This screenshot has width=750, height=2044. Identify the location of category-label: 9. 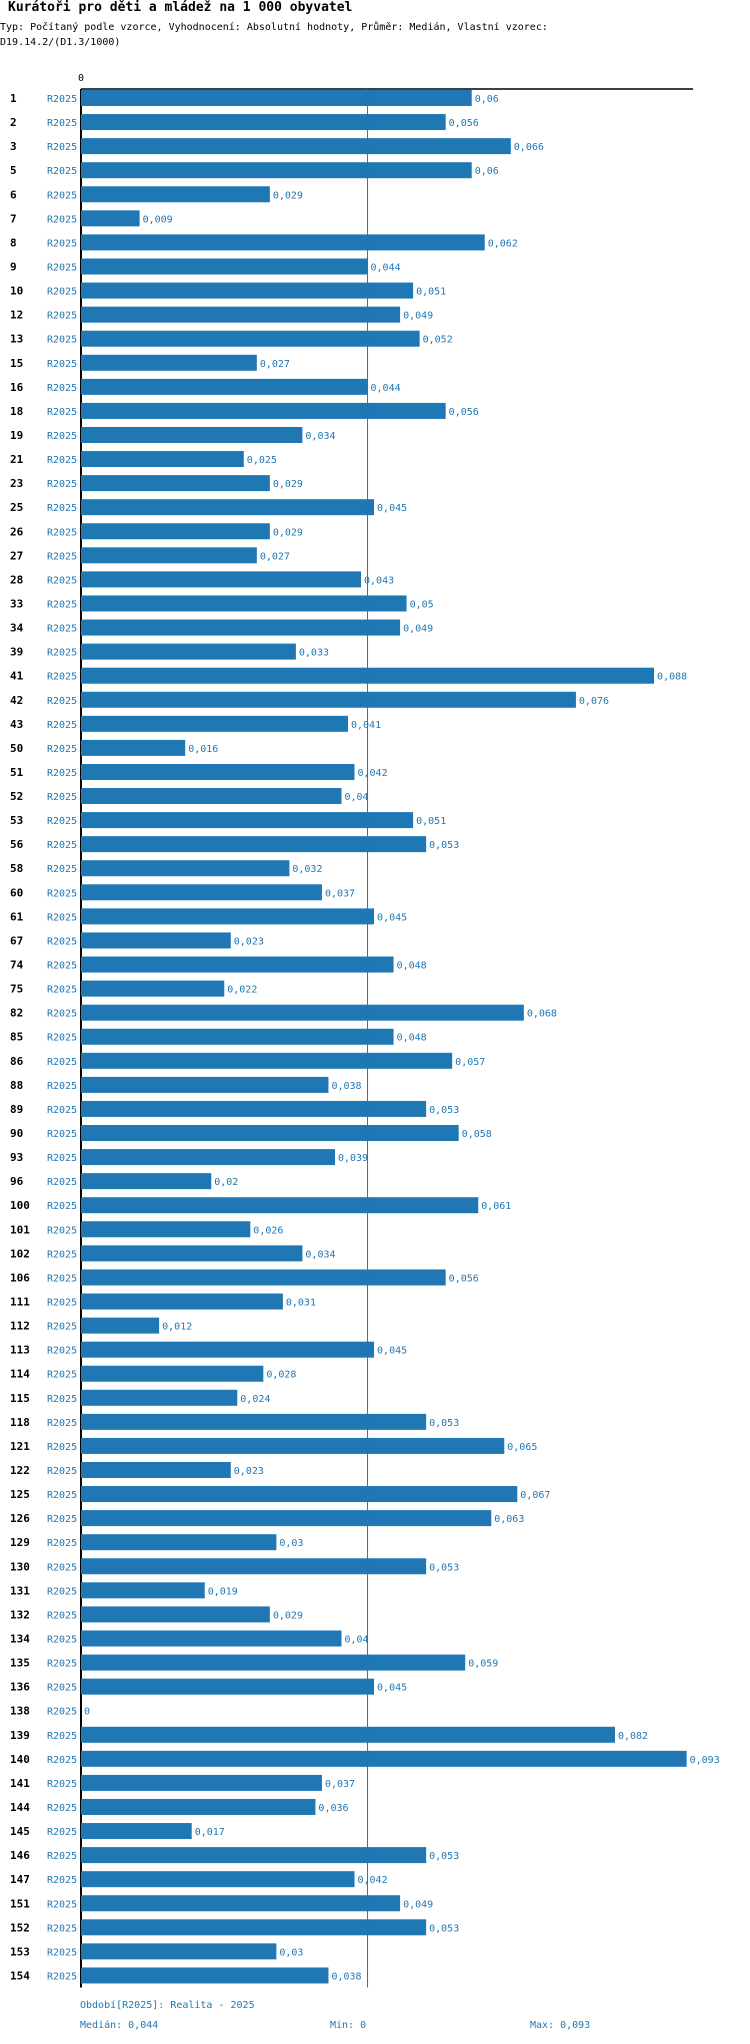
(13, 266).